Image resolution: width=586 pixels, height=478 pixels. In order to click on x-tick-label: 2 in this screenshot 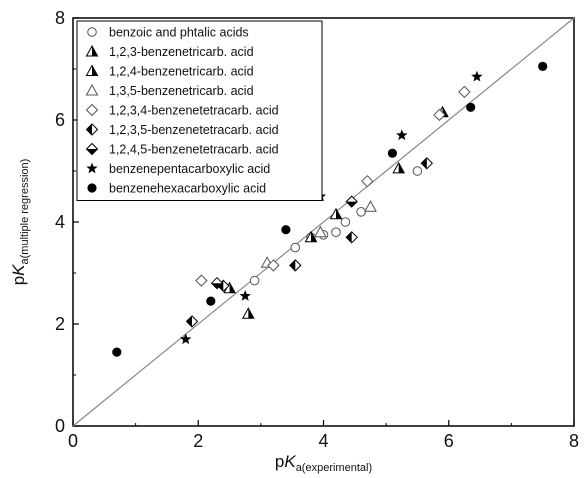, I will do `click(198, 441)`.